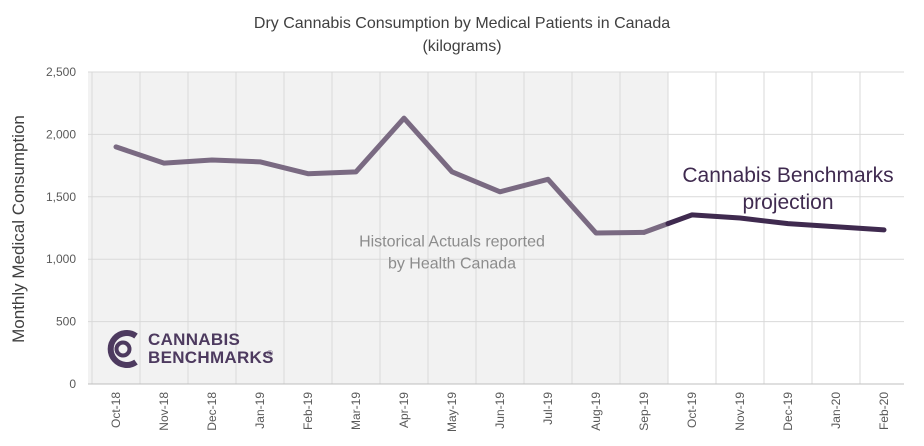 The width and height of the screenshot is (924, 446). I want to click on x-tick-label: Dec-19, so click(788, 411).